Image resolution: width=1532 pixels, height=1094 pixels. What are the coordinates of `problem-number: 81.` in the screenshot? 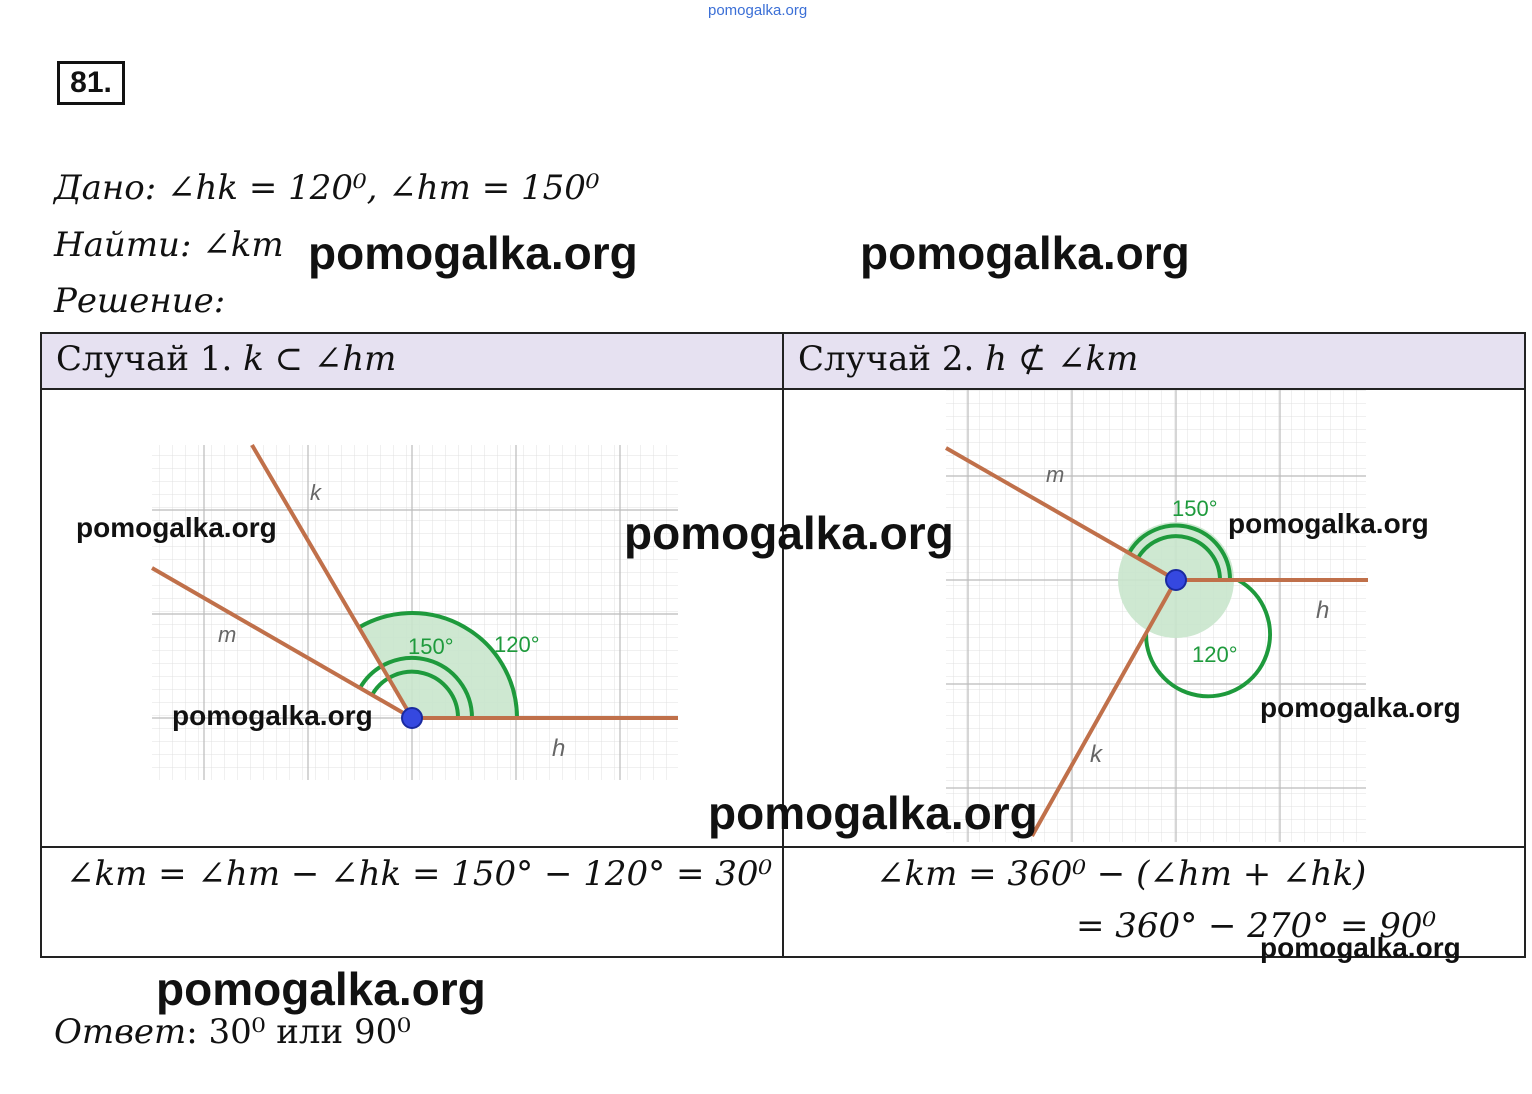 It's located at (91, 83).